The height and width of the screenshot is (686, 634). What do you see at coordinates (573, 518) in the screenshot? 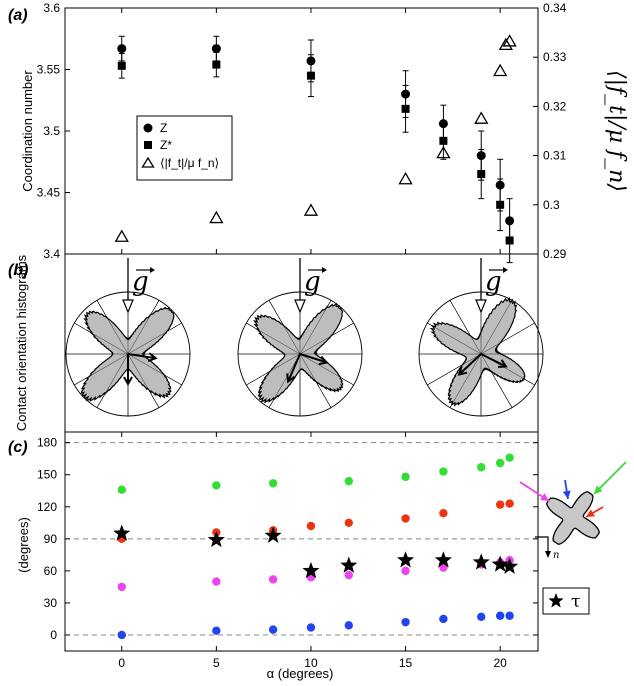
I see `inset-clover-shape` at bounding box center [573, 518].